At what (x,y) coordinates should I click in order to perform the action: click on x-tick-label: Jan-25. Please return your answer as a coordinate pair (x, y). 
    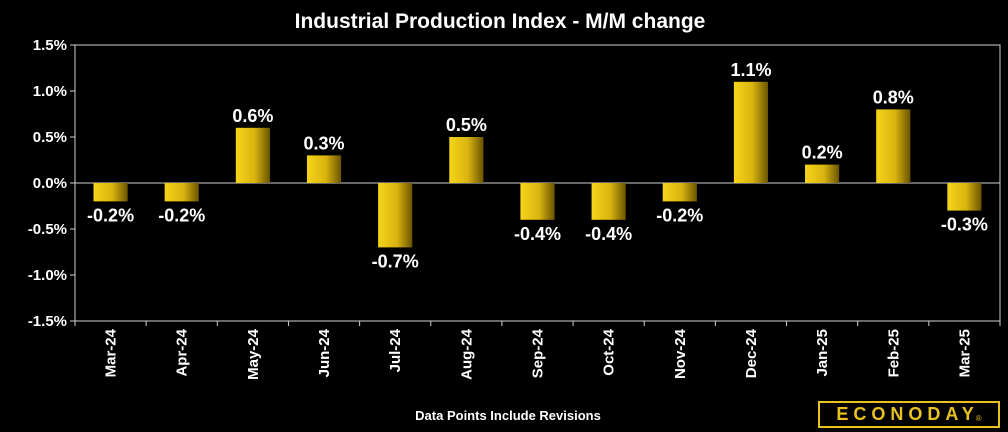
    Looking at the image, I should click on (822, 353).